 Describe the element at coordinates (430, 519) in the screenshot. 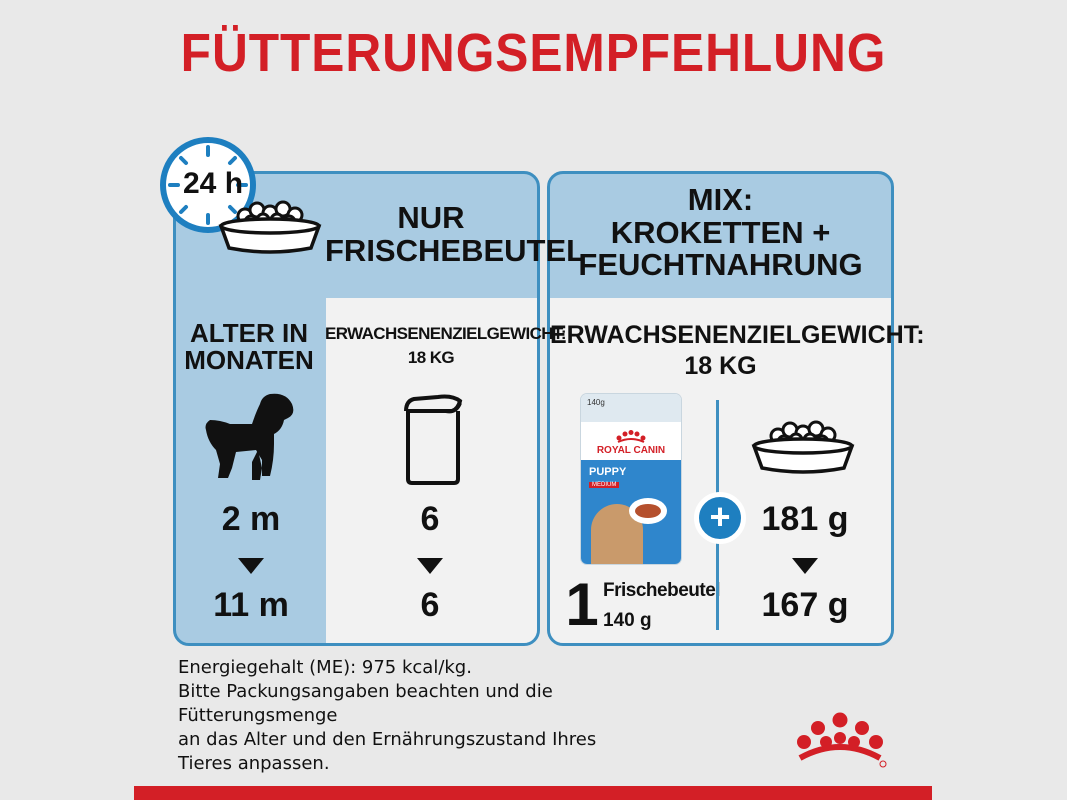

I see `pouches-start-value: 6` at that location.